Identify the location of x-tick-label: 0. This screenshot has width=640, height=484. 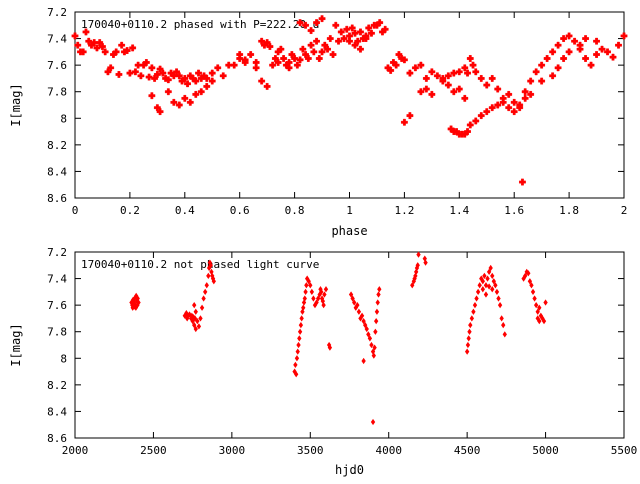
(75, 210).